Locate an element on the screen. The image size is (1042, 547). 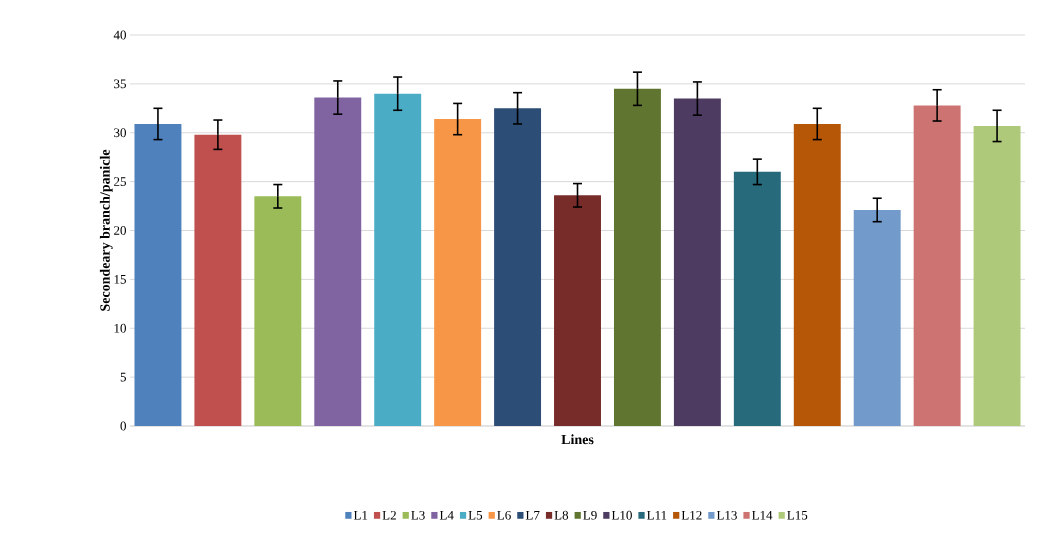
y-tick-label: 25 is located at coordinates (120, 181).